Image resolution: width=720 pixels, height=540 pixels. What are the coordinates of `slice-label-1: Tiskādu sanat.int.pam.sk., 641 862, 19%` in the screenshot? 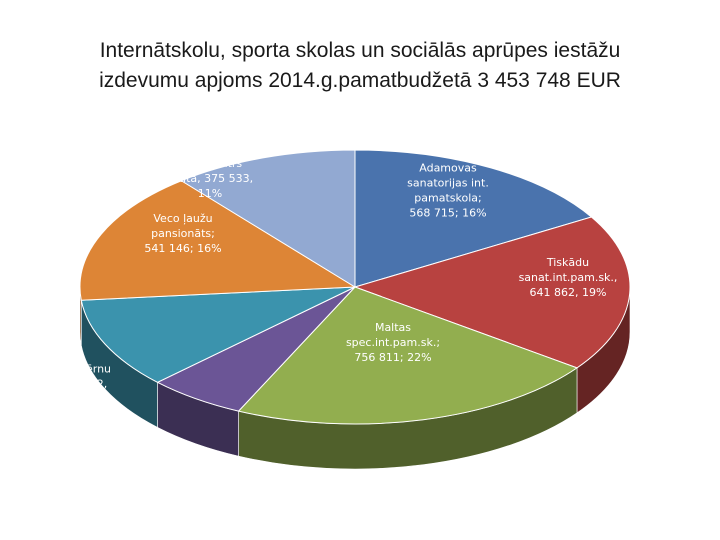 It's located at (568, 277).